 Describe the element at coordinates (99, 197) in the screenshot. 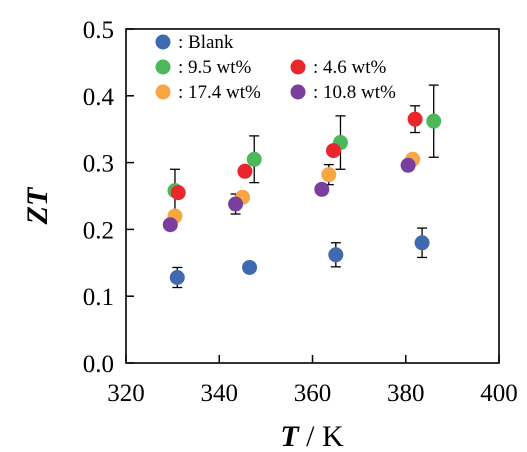

I see `y-tick-labels: 0.0 0.1 0.2 0.3 0.4 0.5` at that location.